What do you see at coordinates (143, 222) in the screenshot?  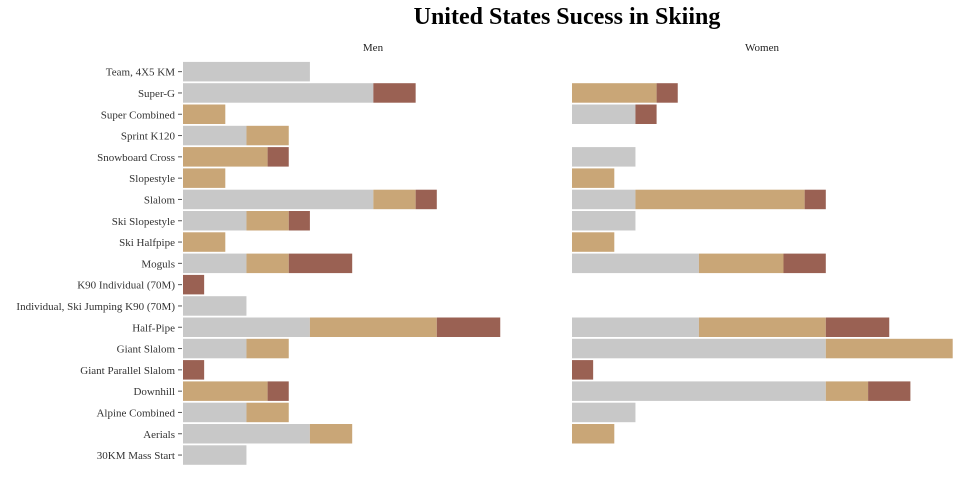 I see `category-label-ski-slopestyle: Ski Slopestyle` at bounding box center [143, 222].